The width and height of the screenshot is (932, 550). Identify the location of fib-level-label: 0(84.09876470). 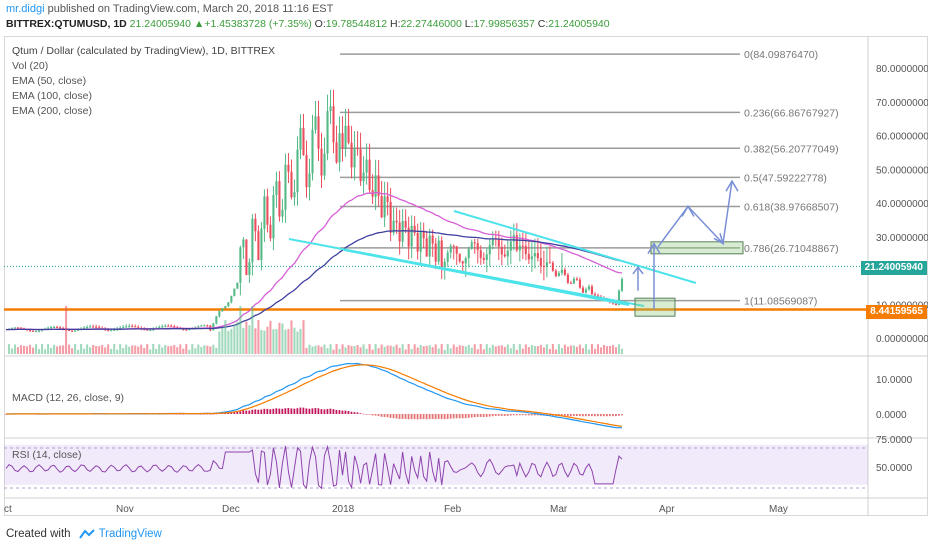
(781, 55).